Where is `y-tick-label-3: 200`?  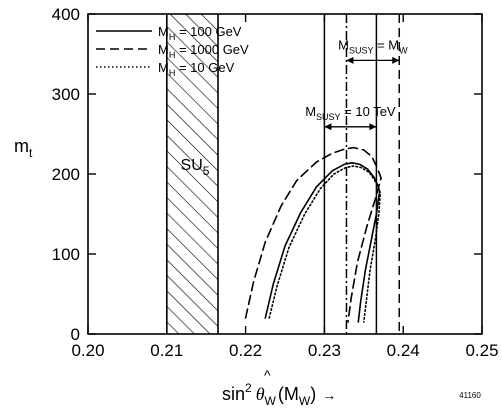 y-tick-label-3: 200 is located at coordinates (66, 174).